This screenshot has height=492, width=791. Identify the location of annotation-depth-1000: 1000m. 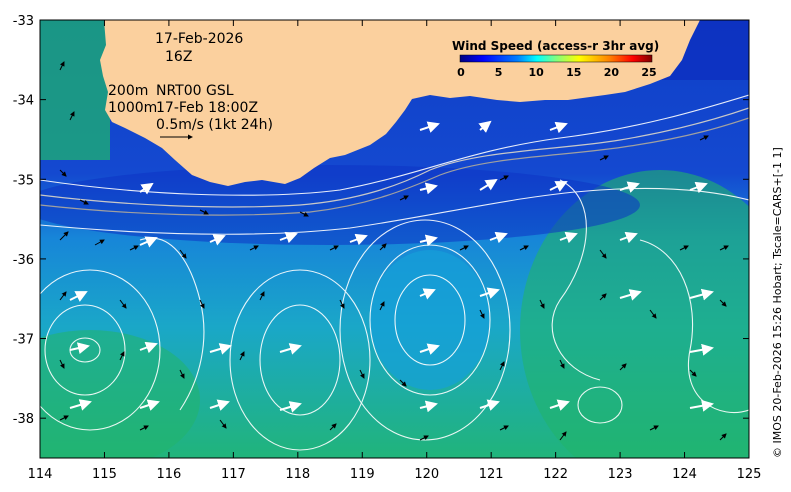
(132, 108).